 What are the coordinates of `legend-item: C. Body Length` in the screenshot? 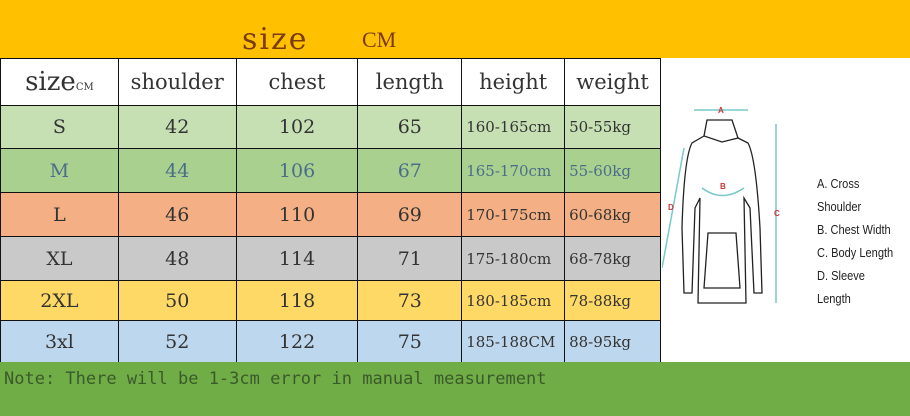 It's located at (855, 252).